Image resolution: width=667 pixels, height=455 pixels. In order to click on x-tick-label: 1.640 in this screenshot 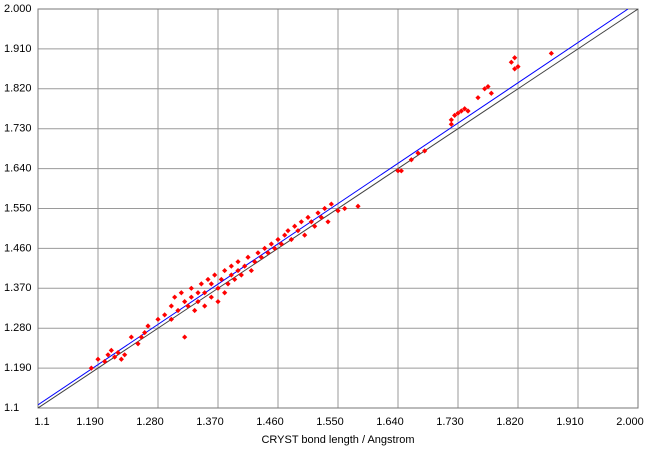, I will do `click(390, 422)`.